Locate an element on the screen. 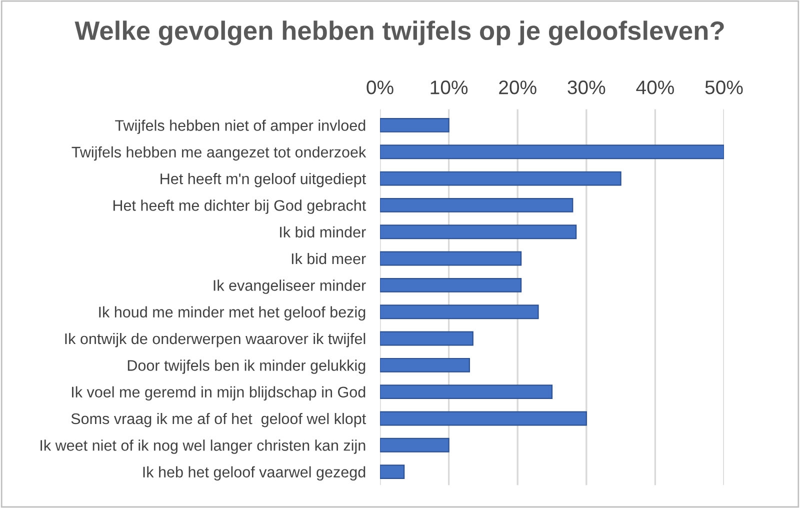 This screenshot has height=508, width=800. y-tick-label: Soms vraag ik me af of het geloof wel klopt is located at coordinates (218, 420).